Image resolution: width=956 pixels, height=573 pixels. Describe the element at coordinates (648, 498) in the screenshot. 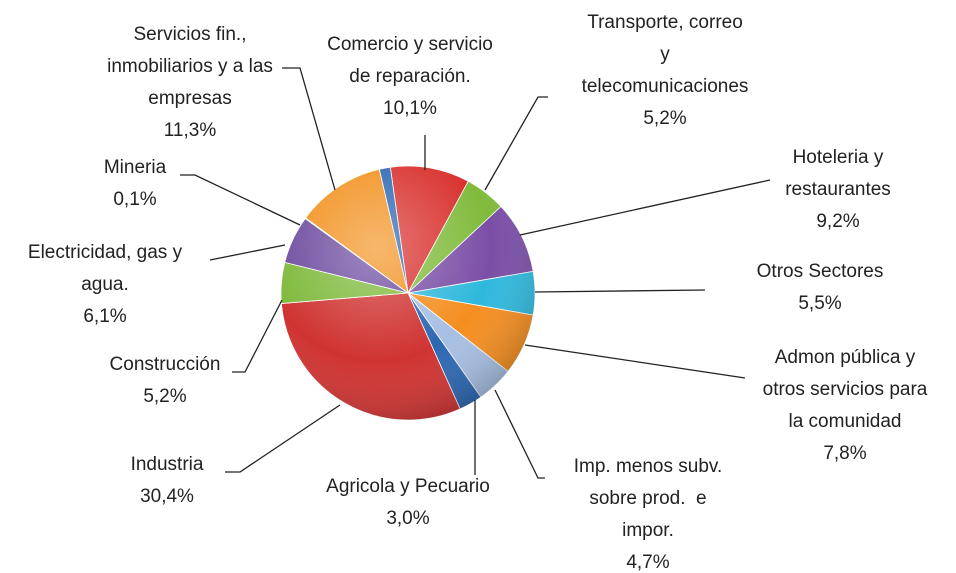

I see `category-label: Imp. menos subv. sobre prod. e impor.` at that location.